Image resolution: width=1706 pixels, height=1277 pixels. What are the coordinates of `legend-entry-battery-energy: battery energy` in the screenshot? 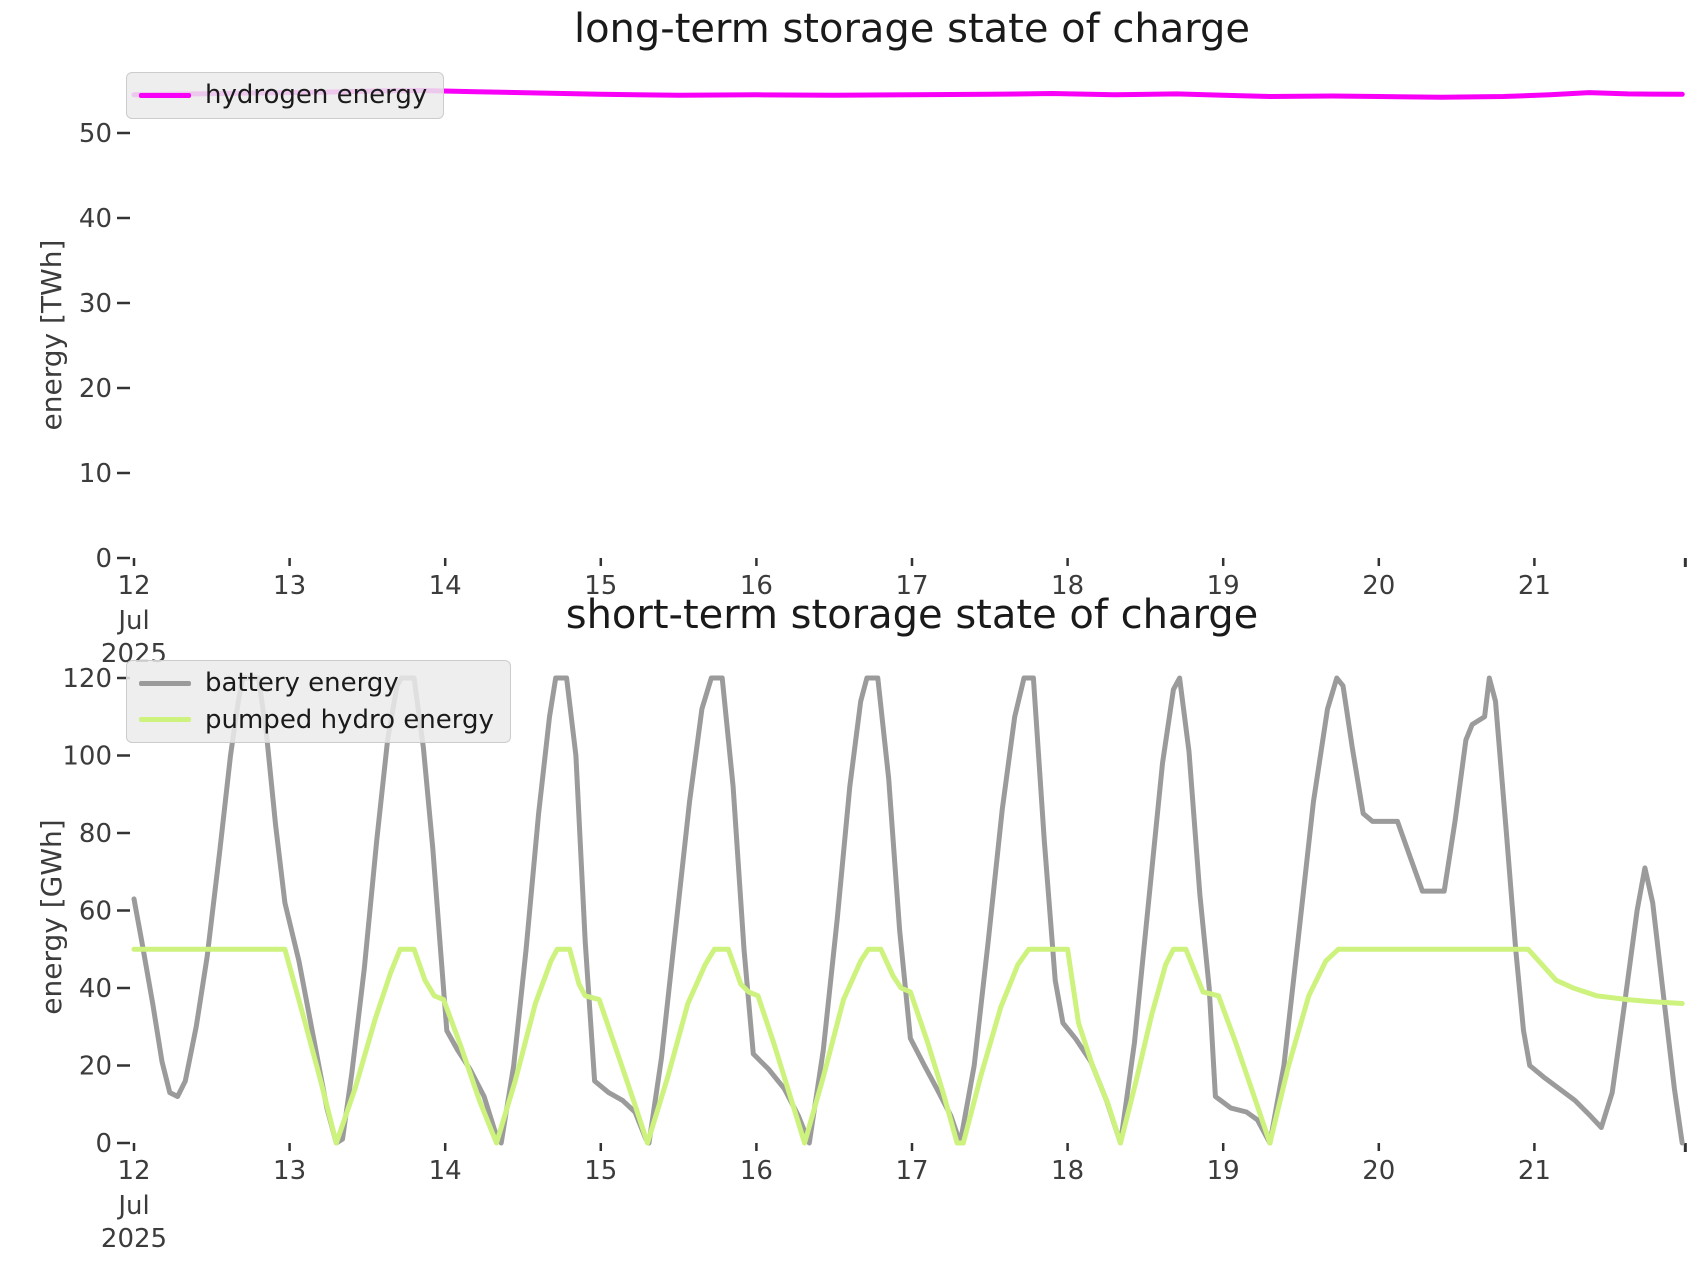 It's located at (316, 683).